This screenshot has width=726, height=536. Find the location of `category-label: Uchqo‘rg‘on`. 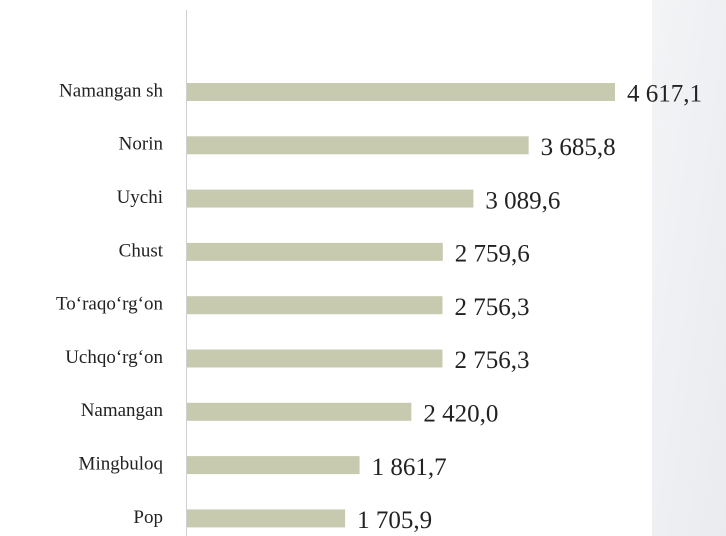

category-label: Uchqo‘rg‘on is located at coordinates (114, 357).